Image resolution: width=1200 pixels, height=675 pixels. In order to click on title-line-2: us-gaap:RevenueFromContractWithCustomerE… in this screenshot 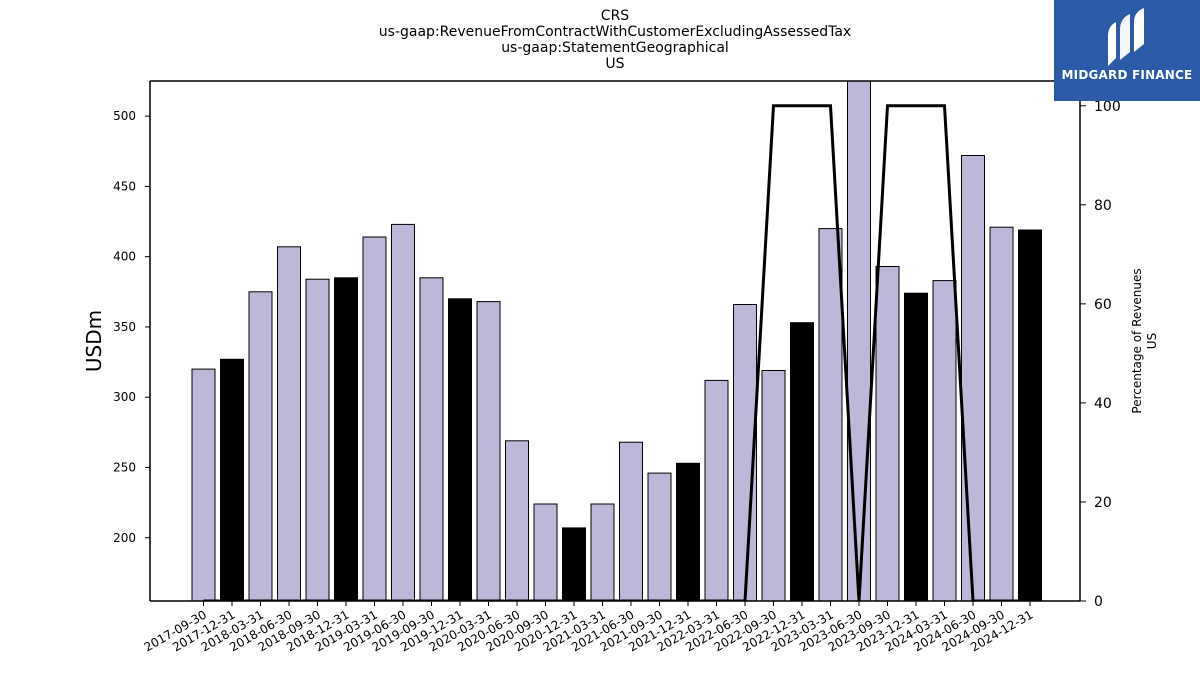, I will do `click(615, 32)`.